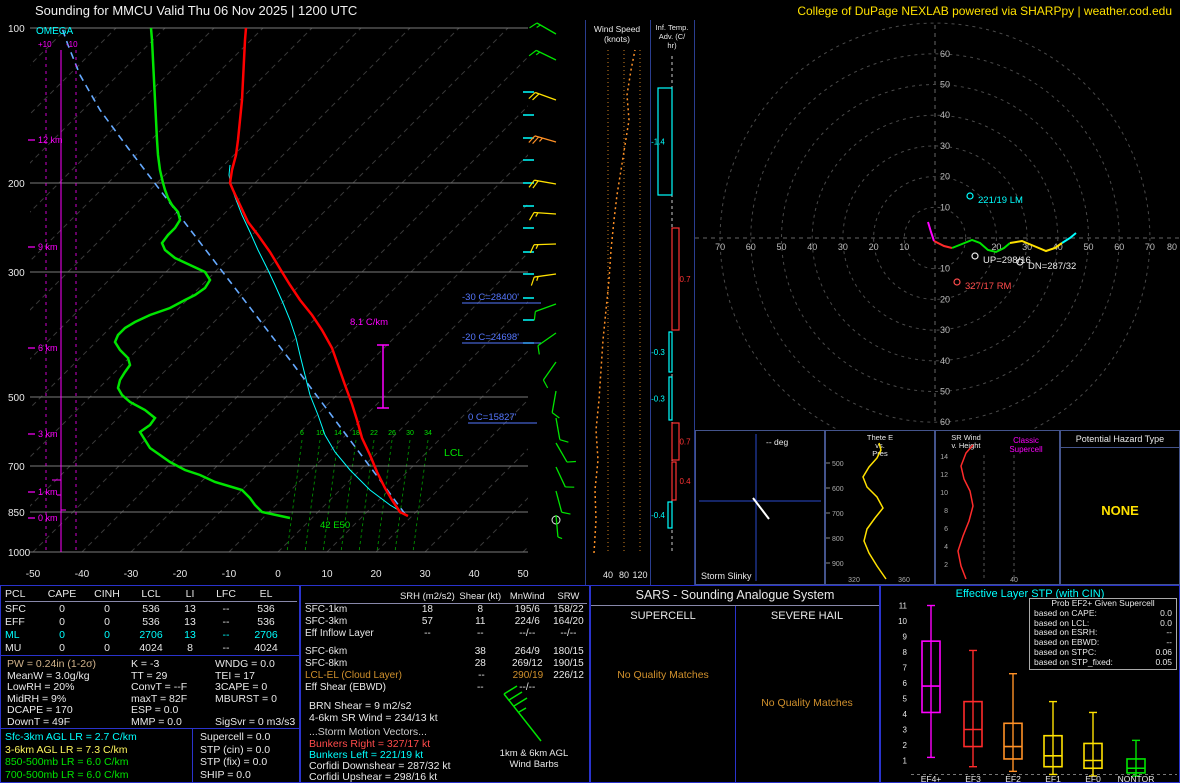 Image resolution: width=1180 pixels, height=783 pixels. What do you see at coordinates (131, 574) in the screenshot?
I see `temperature-label: -30` at bounding box center [131, 574].